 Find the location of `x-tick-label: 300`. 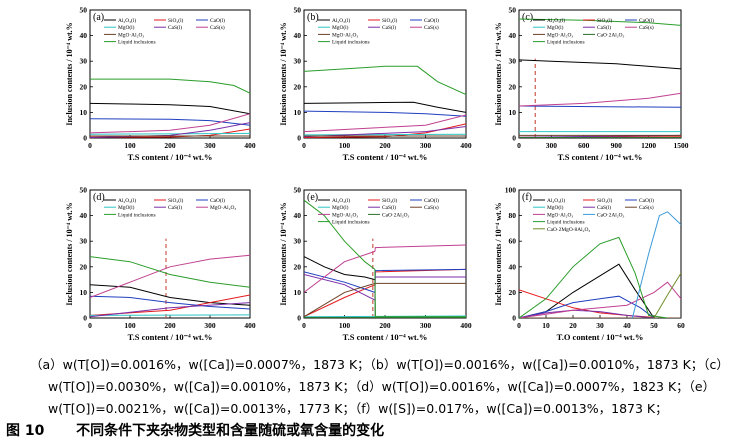

x-tick-label: 300 is located at coordinates (210, 325).